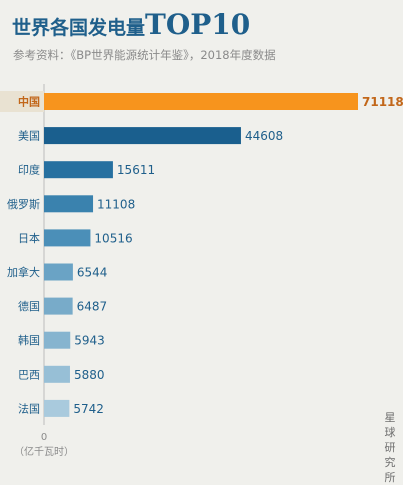 This screenshot has height=485, width=403. What do you see at coordinates (29, 408) in the screenshot?
I see `category-label: 法国` at bounding box center [29, 408].